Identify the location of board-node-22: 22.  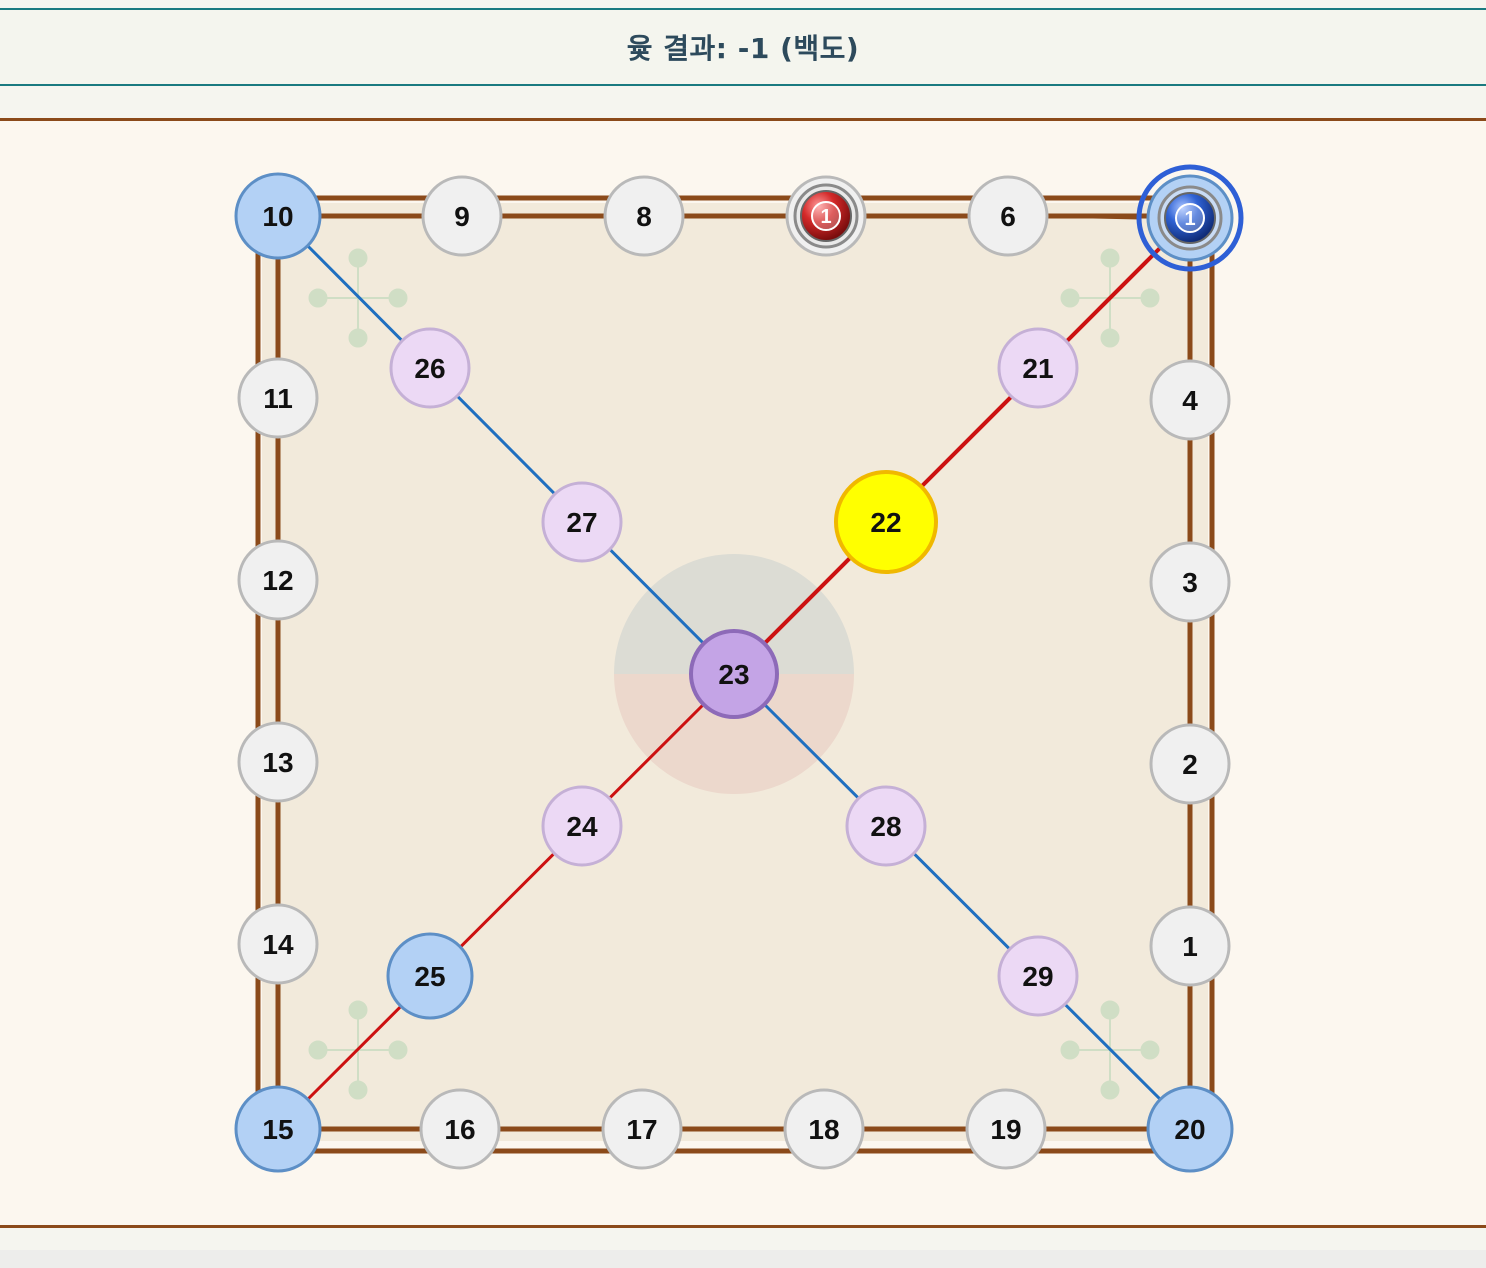
(886, 522).